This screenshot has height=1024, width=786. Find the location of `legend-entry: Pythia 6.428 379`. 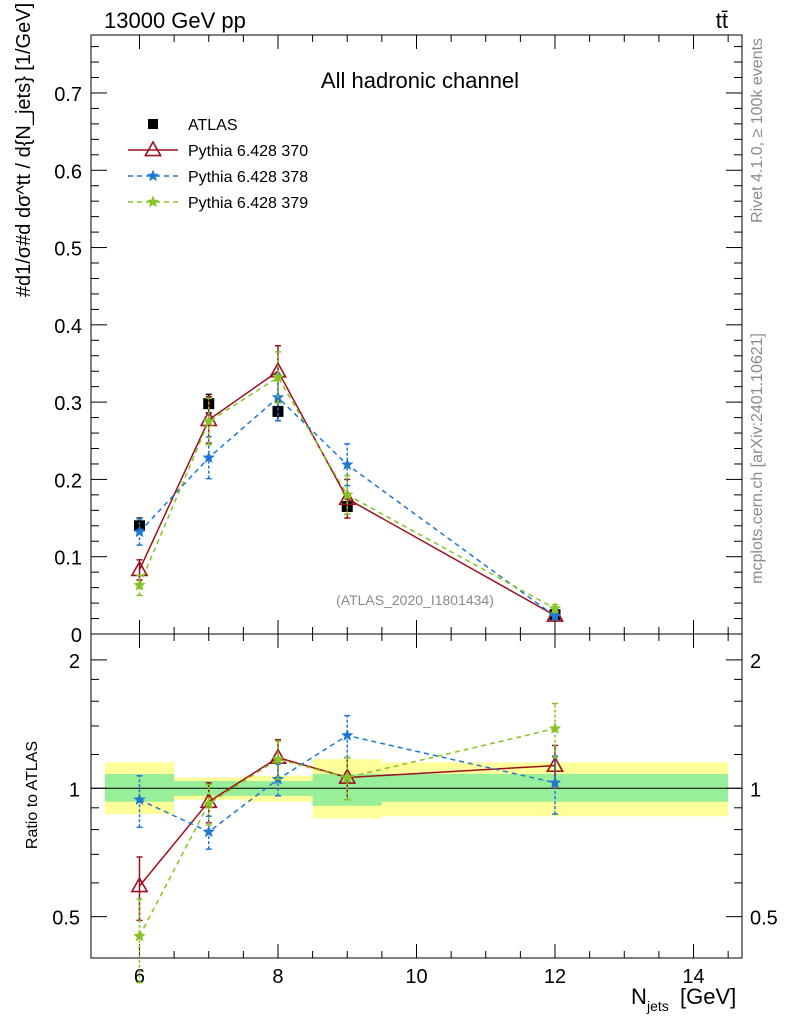

legend-entry: Pythia 6.428 379 is located at coordinates (218, 203).